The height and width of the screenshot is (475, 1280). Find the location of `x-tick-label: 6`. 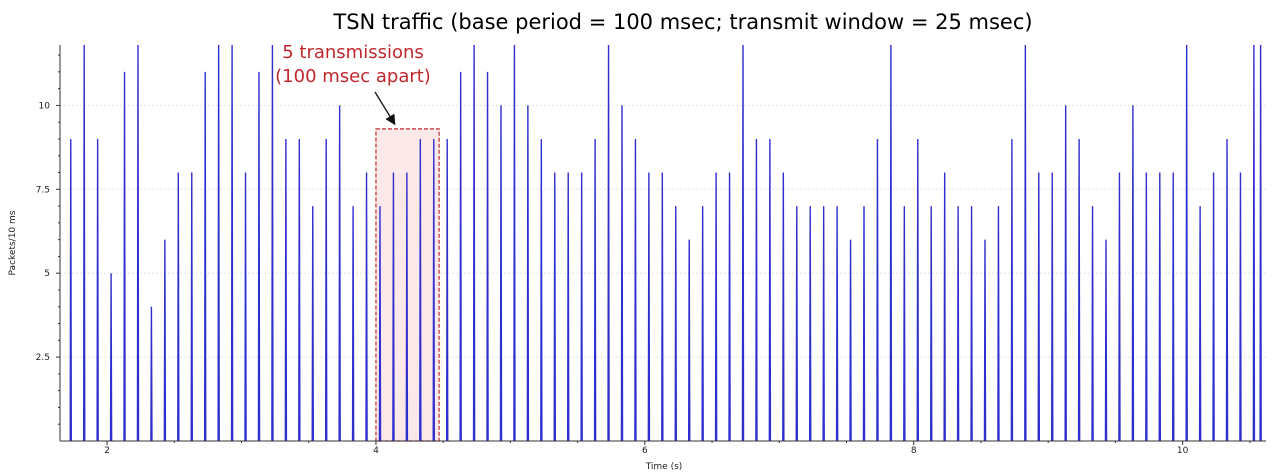

x-tick-label: 6 is located at coordinates (645, 451).